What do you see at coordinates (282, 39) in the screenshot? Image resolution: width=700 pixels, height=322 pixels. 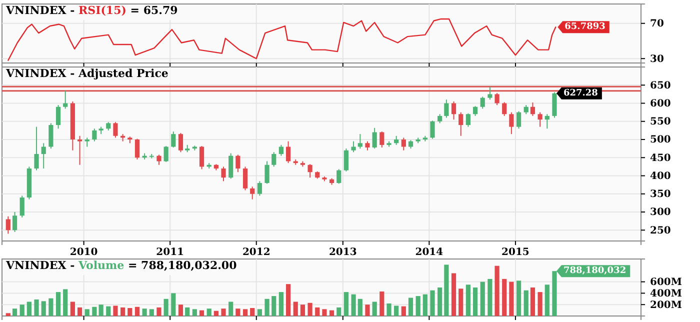 I see `line-series` at bounding box center [282, 39].